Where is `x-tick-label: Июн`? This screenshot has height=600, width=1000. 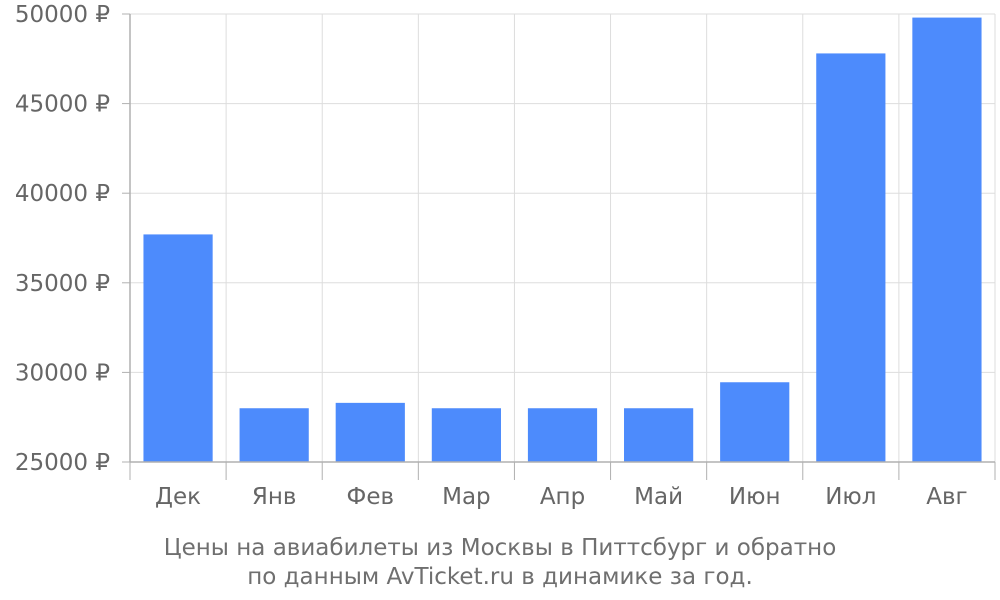
x-tick-label: Июн is located at coordinates (755, 497).